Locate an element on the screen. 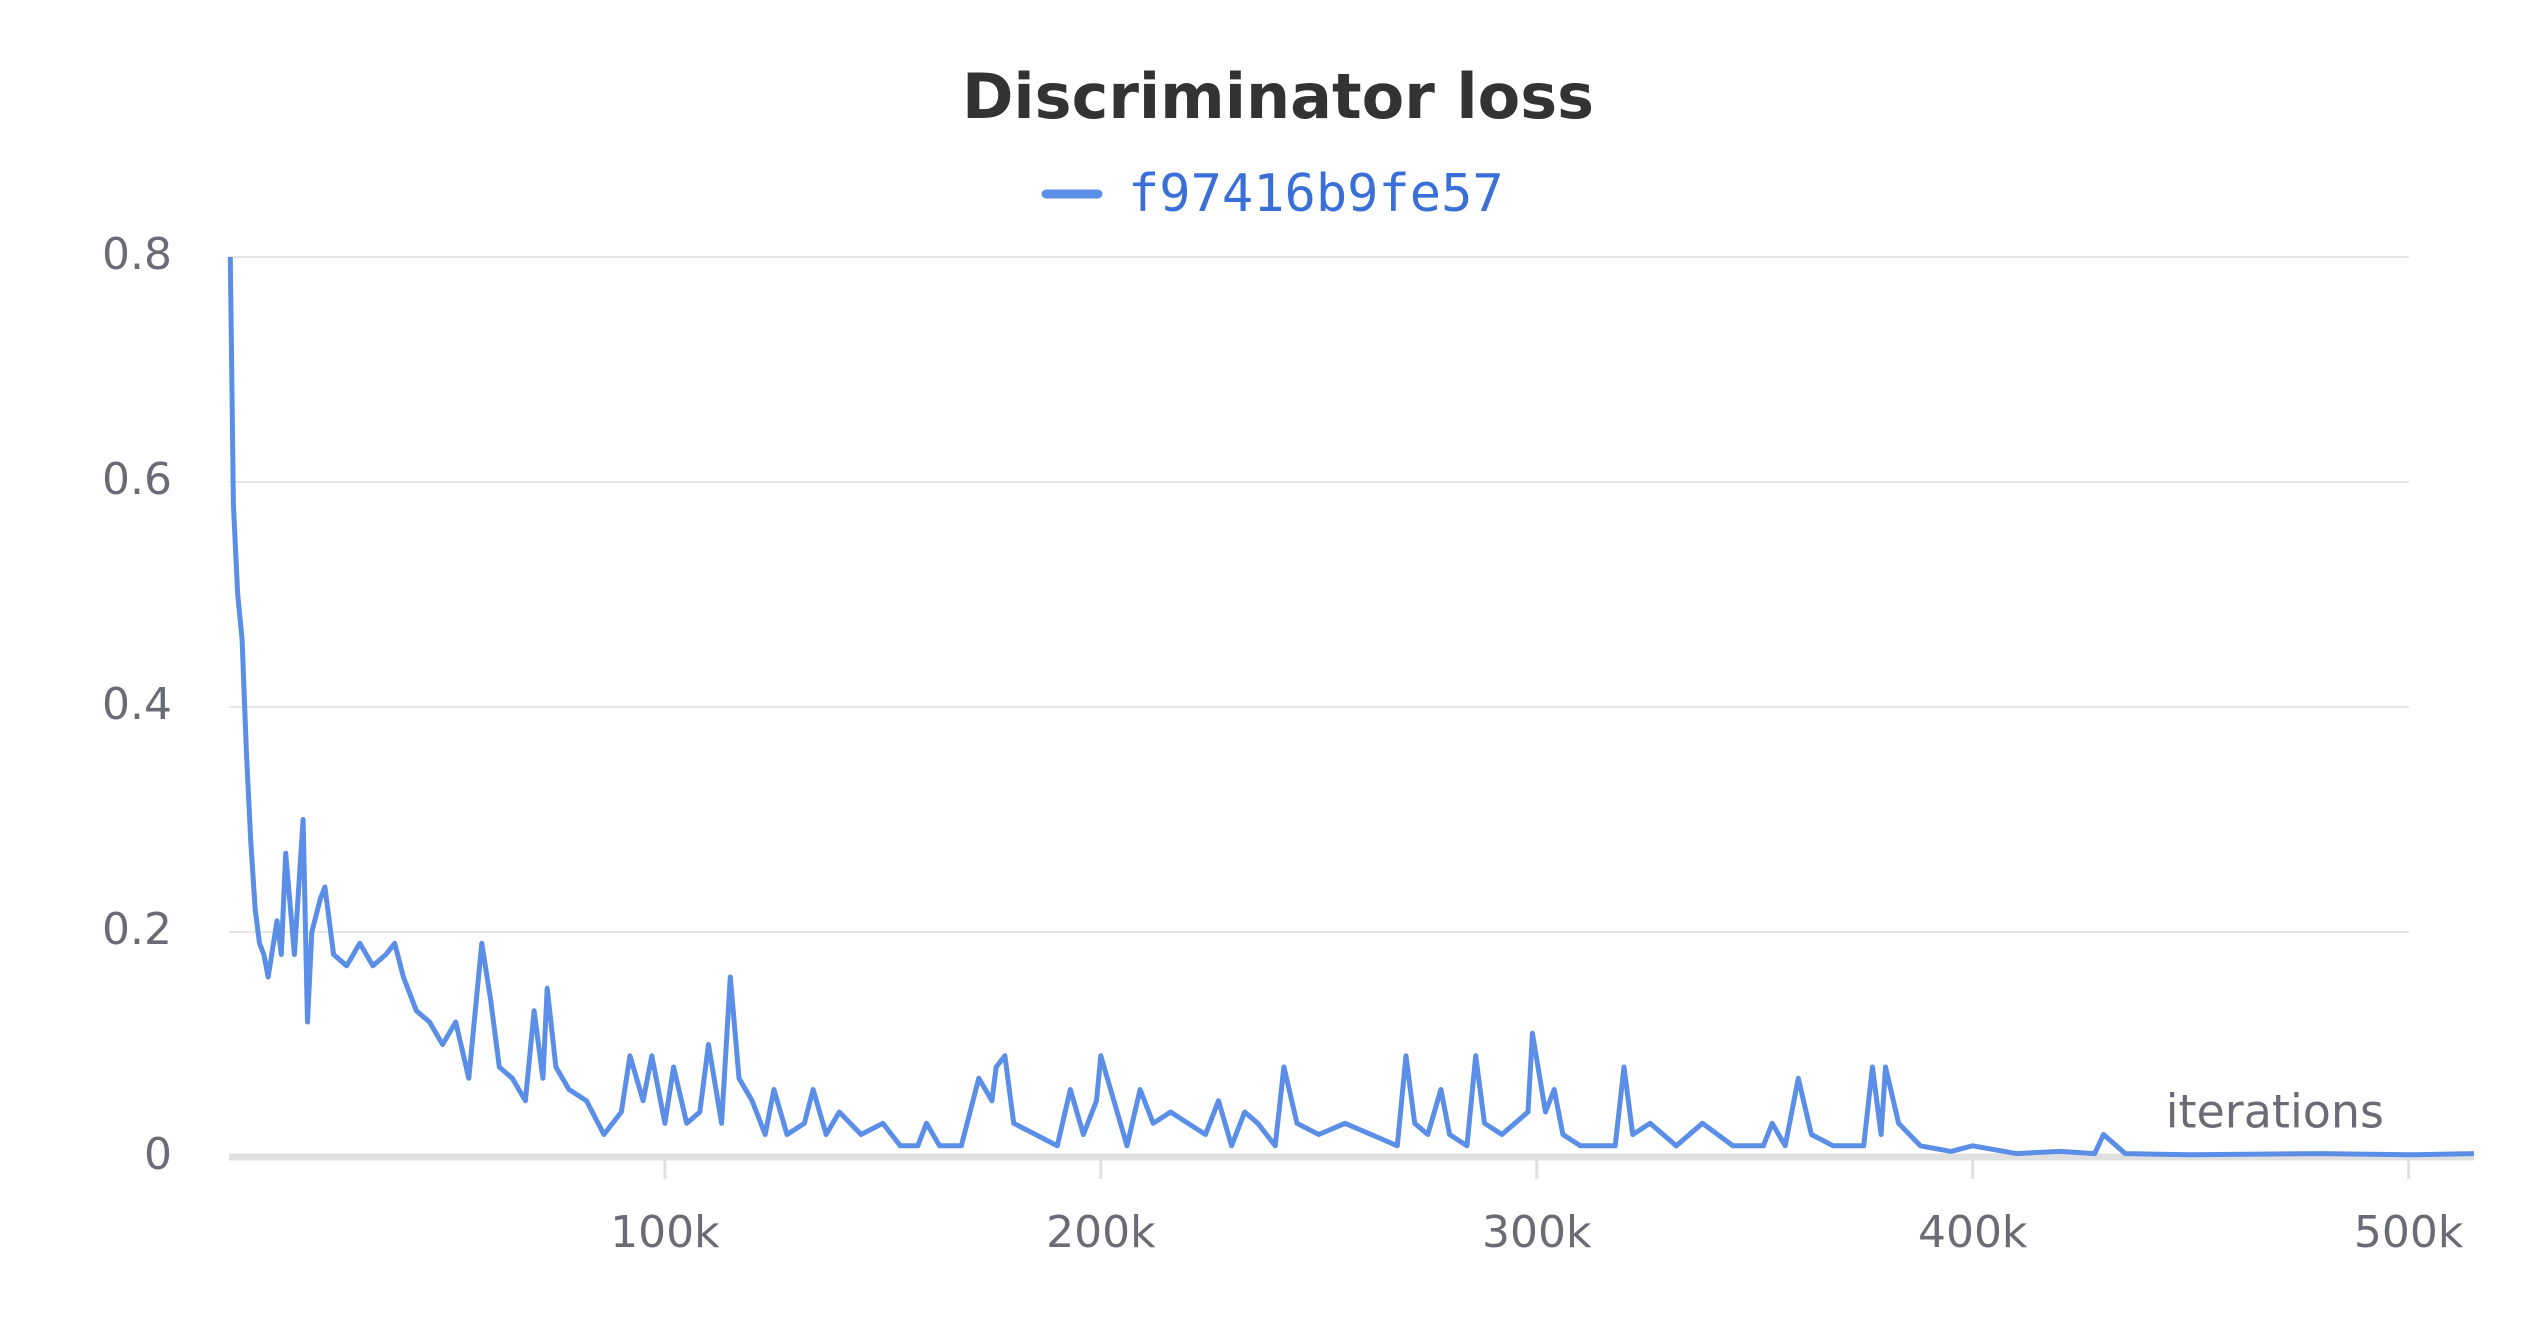  x-axis-label: iterations is located at coordinates (2275, 1112).